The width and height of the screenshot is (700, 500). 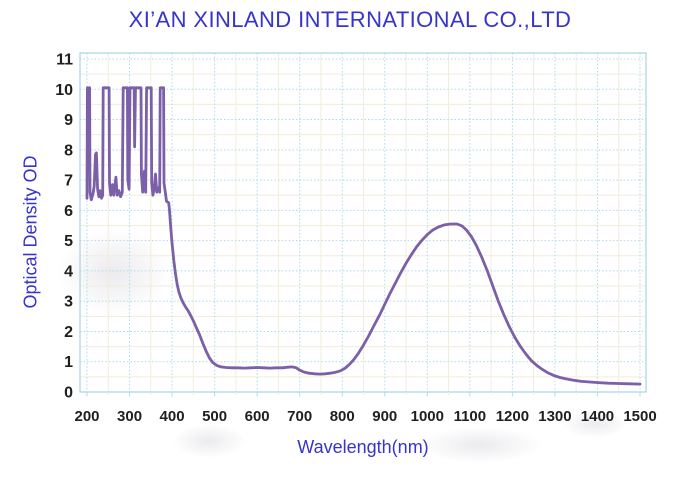 I want to click on y-tick-label: 5, so click(x=68, y=241).